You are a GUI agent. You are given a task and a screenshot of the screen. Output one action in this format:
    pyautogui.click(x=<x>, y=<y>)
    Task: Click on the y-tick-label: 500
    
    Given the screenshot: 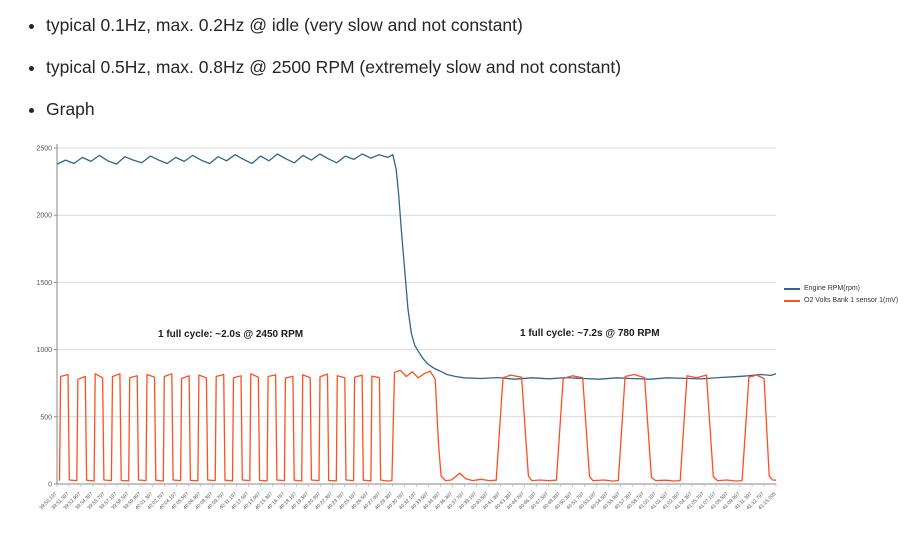 What is the action you would take?
    pyautogui.click(x=46, y=417)
    